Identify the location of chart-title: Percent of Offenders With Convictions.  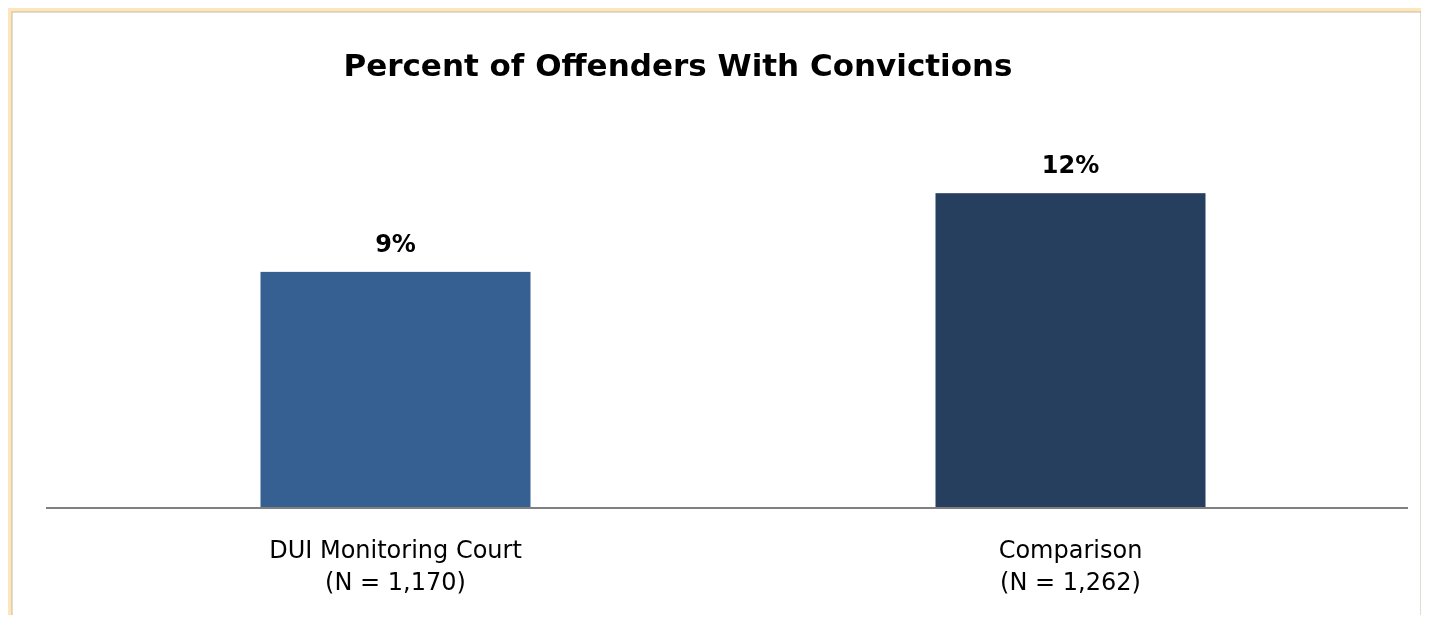
(678, 65).